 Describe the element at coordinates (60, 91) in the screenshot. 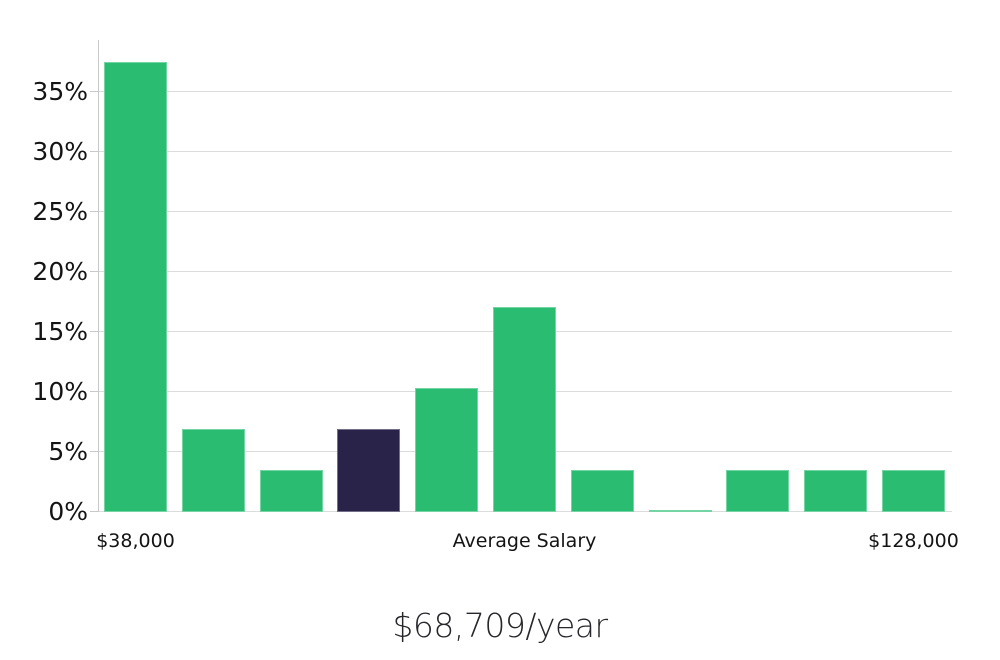

I see `y-tick-label: 35%` at that location.